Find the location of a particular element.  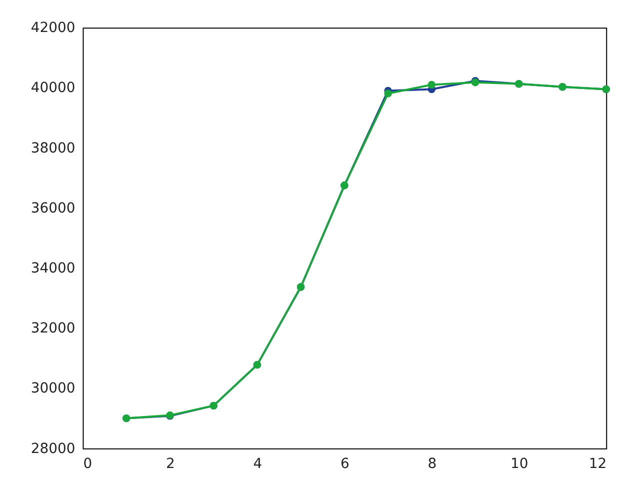

y-tick-label: 32000 is located at coordinates (53, 328).